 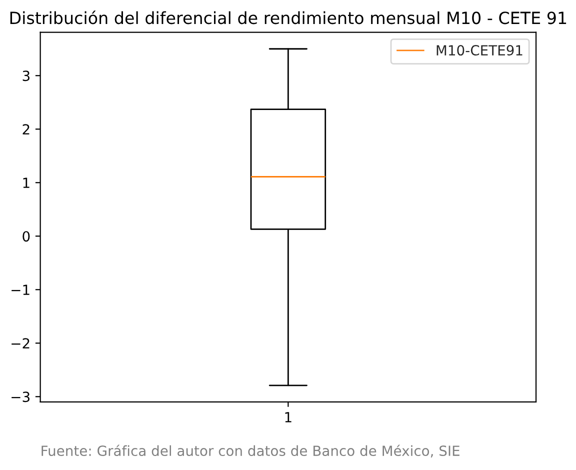 I want to click on y-tick-label: −2, so click(x=21, y=343).